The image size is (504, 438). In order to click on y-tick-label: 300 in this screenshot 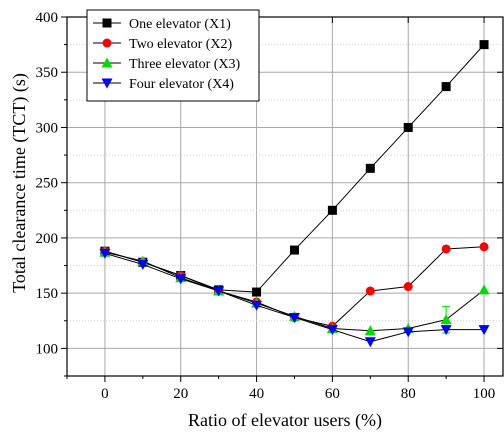, I will do `click(47, 128)`.